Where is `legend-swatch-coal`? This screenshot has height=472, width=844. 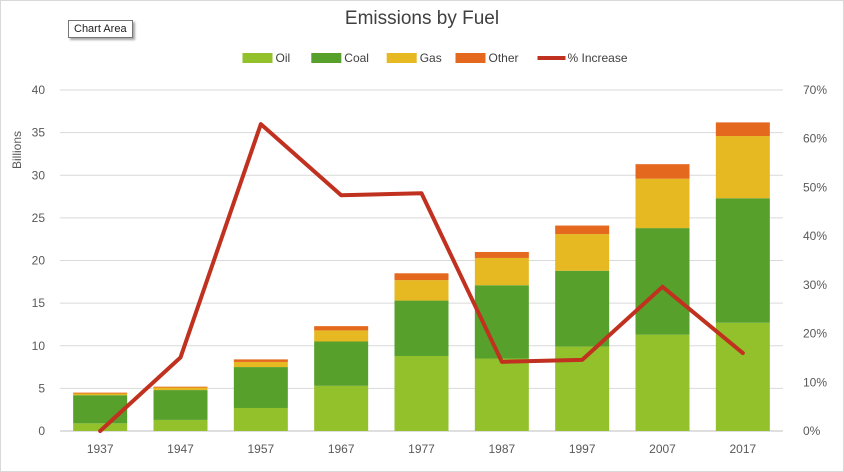 legend-swatch-coal is located at coordinates (326, 58).